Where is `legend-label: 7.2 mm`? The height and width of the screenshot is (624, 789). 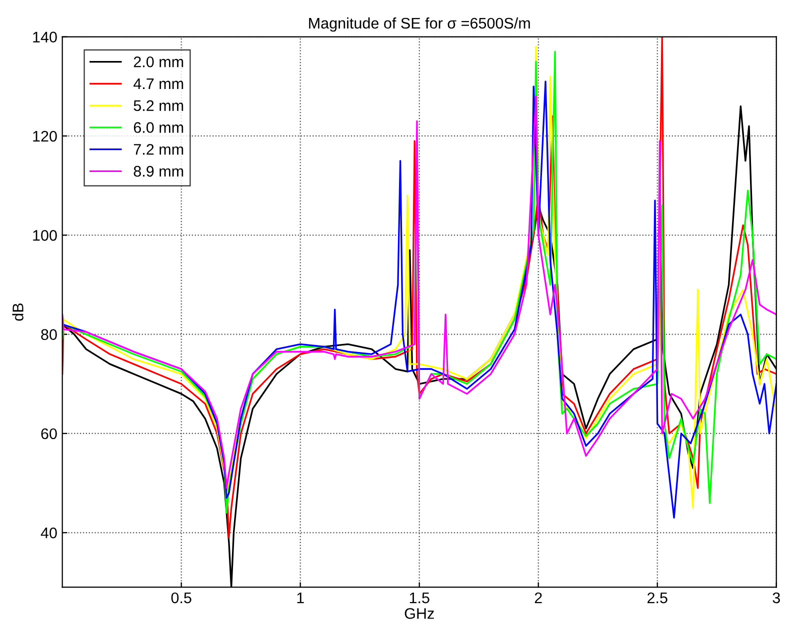 legend-label: 7.2 mm is located at coordinates (159, 149).